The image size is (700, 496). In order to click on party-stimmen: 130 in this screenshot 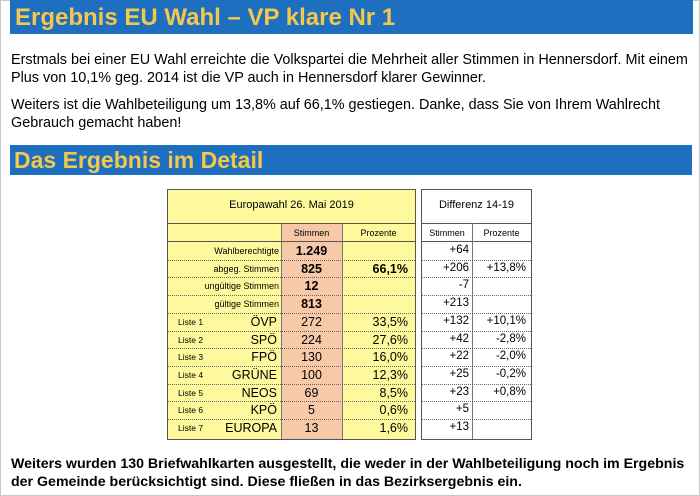, I will do `click(311, 357)`.